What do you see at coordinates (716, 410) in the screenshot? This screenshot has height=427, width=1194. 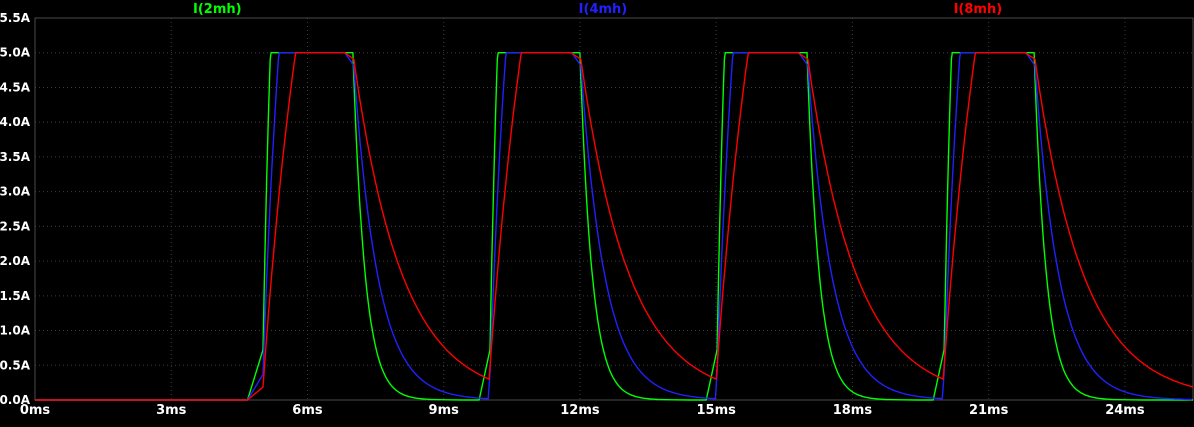 I see `x-tick-label: 15ms` at bounding box center [716, 410].